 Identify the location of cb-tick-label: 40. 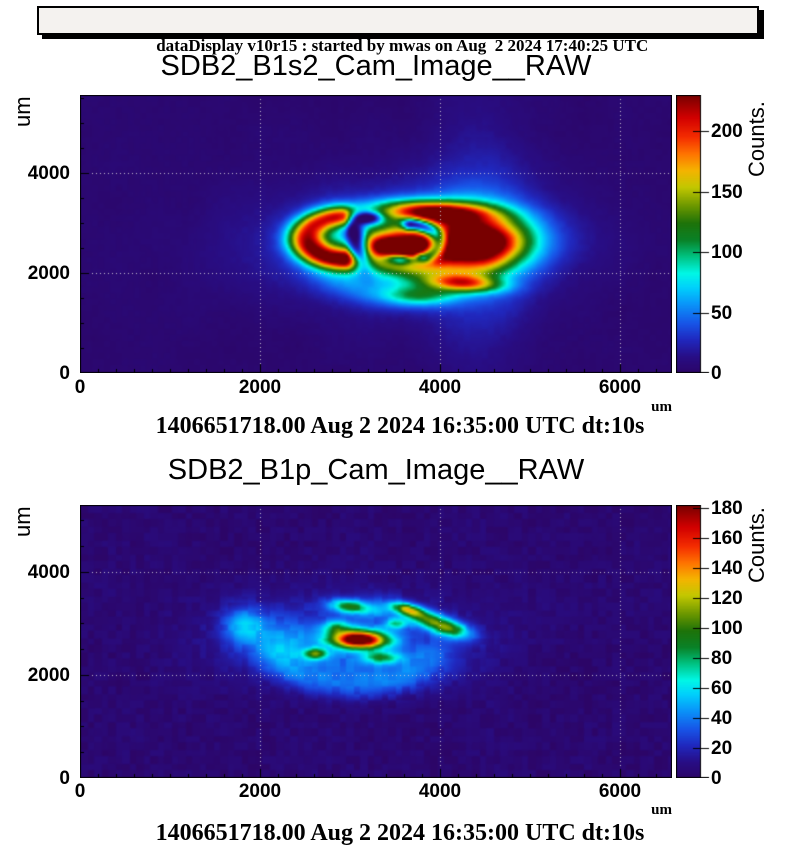
(722, 718).